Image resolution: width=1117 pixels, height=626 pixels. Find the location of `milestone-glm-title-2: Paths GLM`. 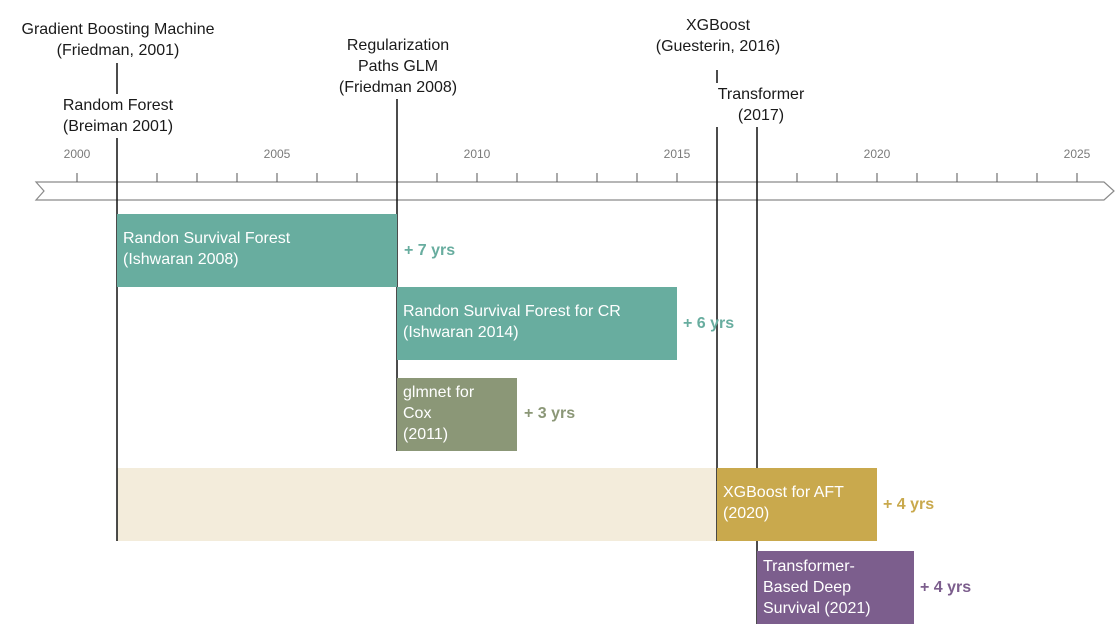

milestone-glm-title-2: Paths GLM is located at coordinates (398, 66).